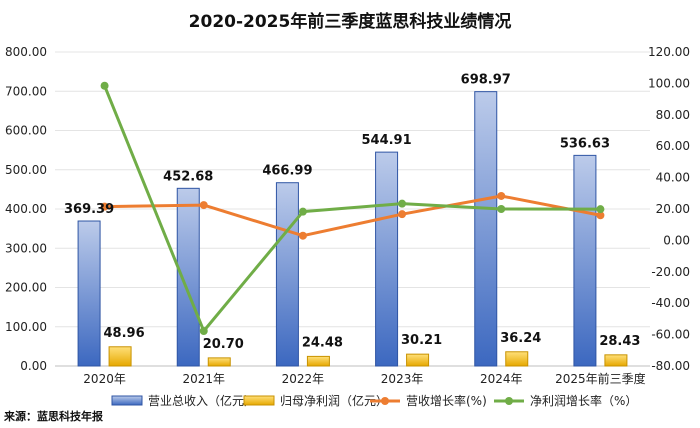 This screenshot has width=700, height=428. Describe the element at coordinates (673, 178) in the screenshot. I see `y-right-tick-label: 40.00` at that location.